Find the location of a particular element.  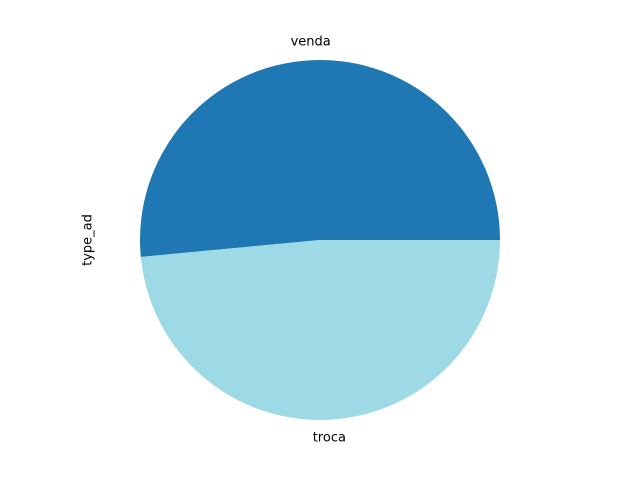

pie-labels: venda troca is located at coordinates (318, 240).